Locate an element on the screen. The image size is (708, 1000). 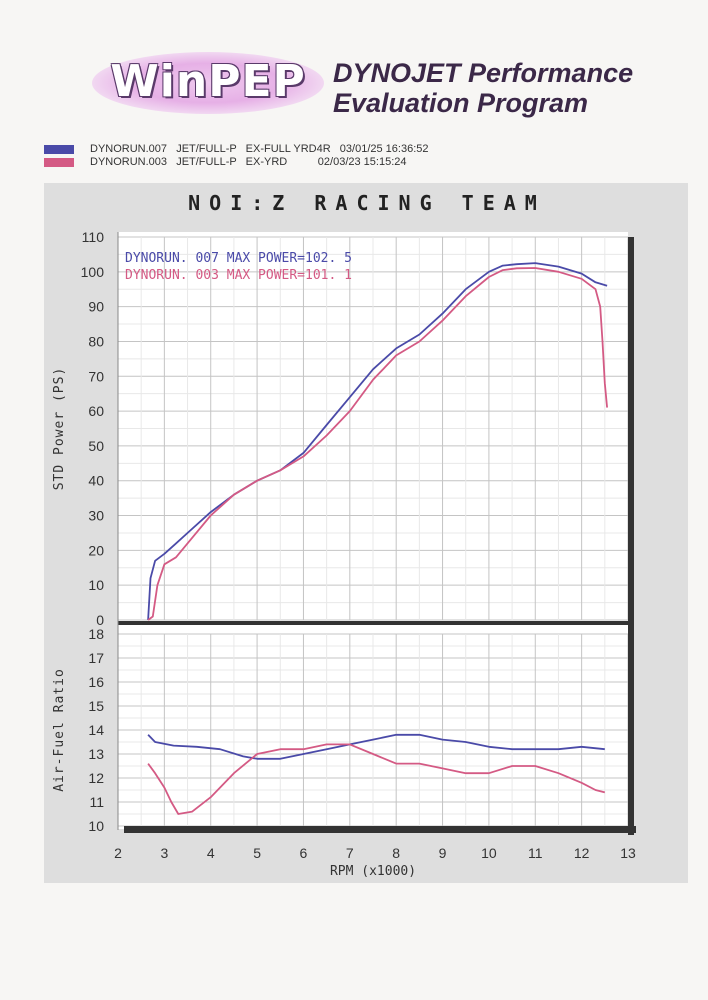
y-axis-label: STD Power (PS) is located at coordinates (59, 429).